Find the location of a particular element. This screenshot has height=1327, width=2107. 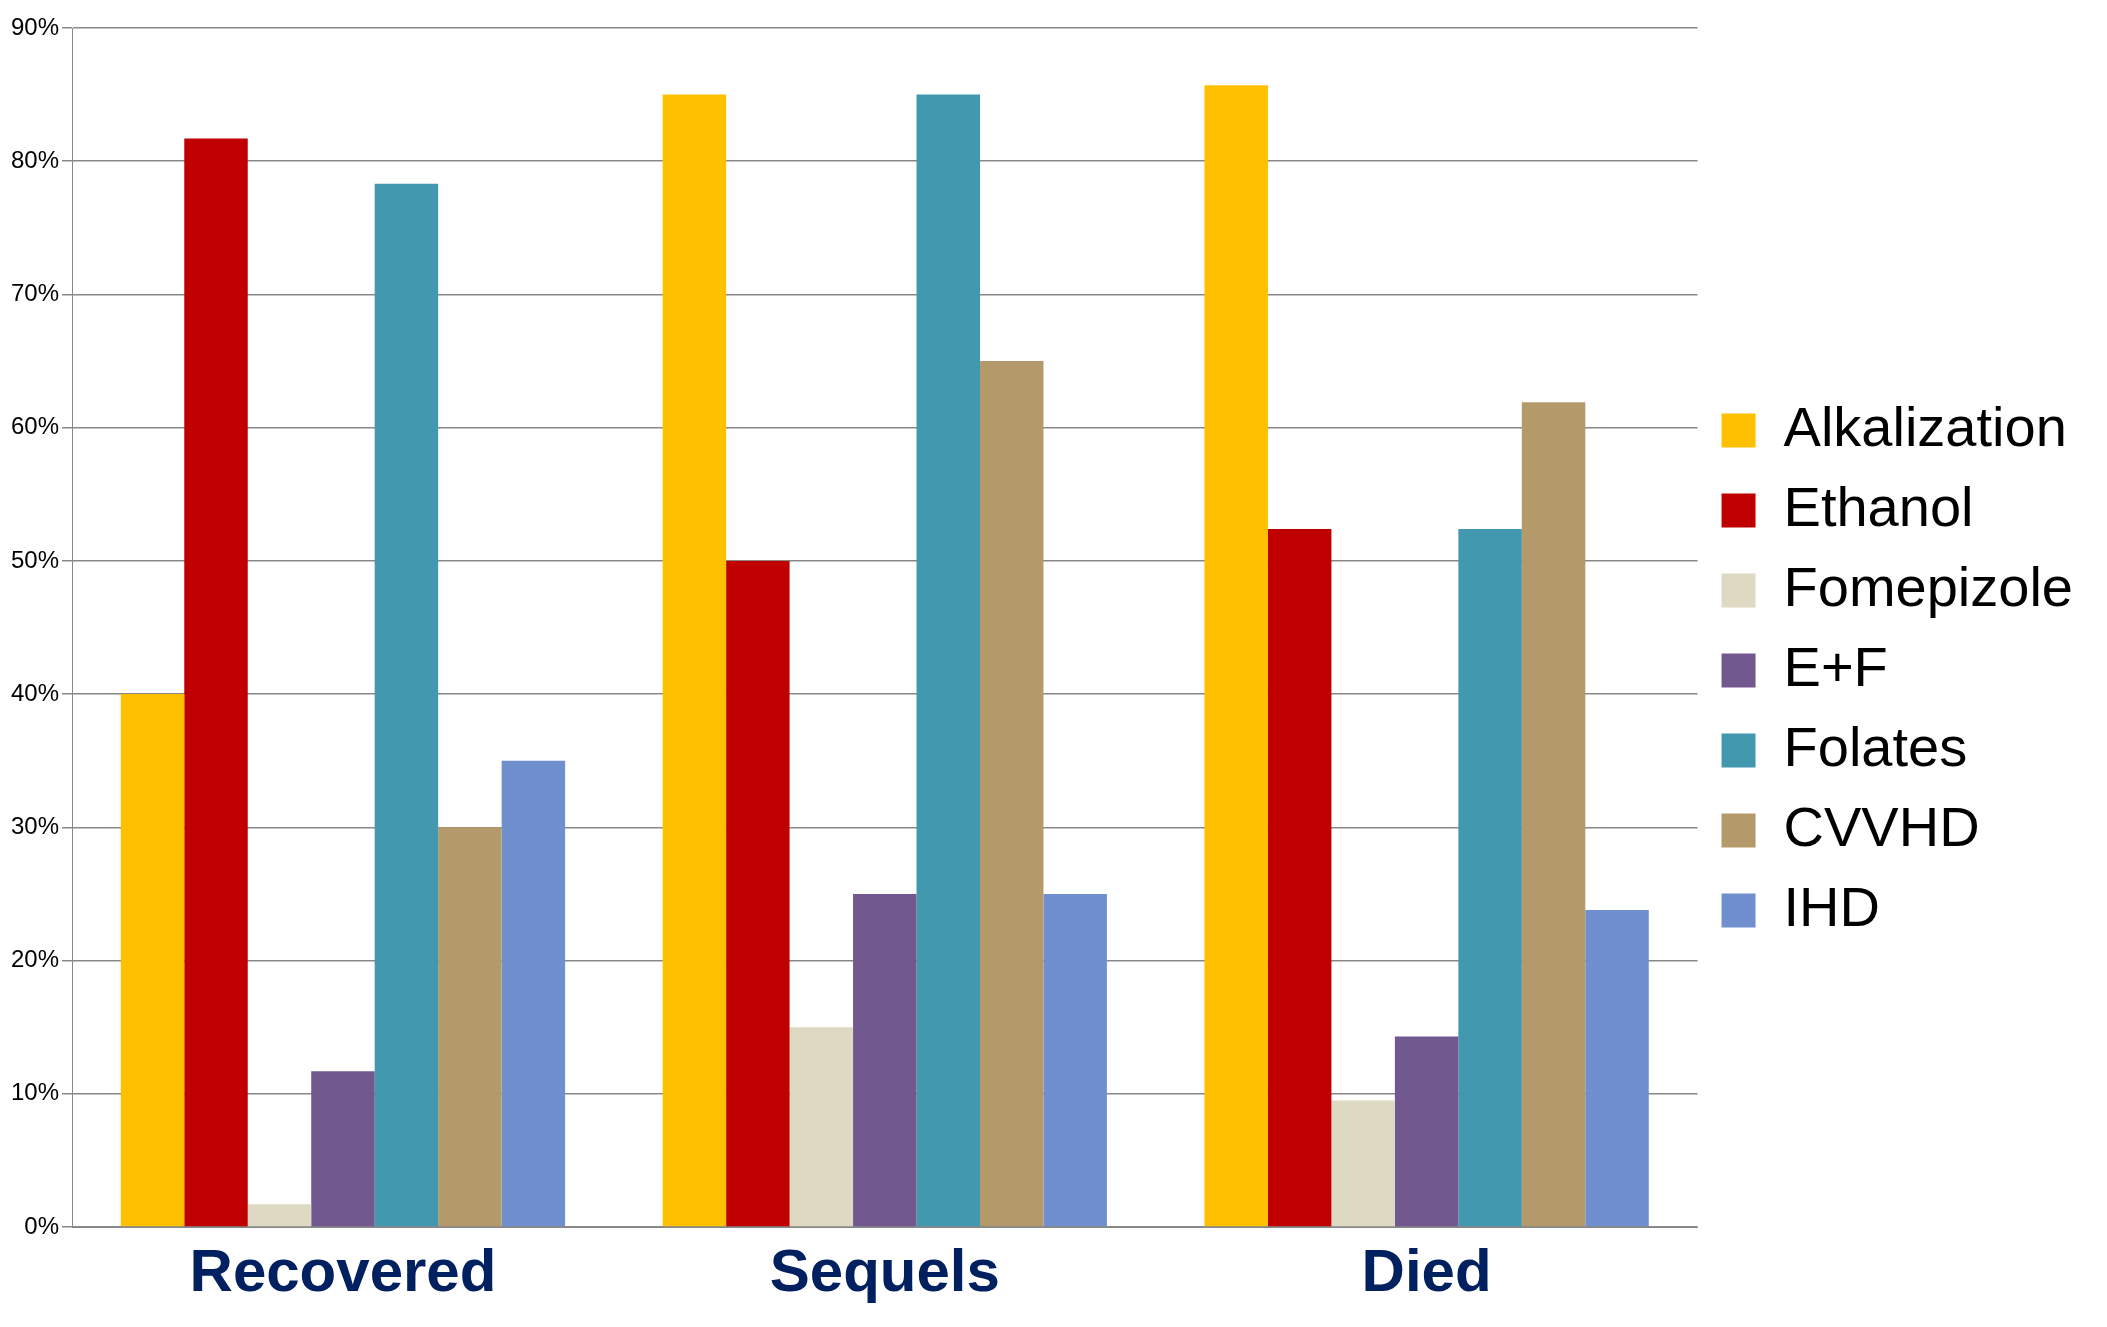

y-tick-label: 50% is located at coordinates (35, 559).